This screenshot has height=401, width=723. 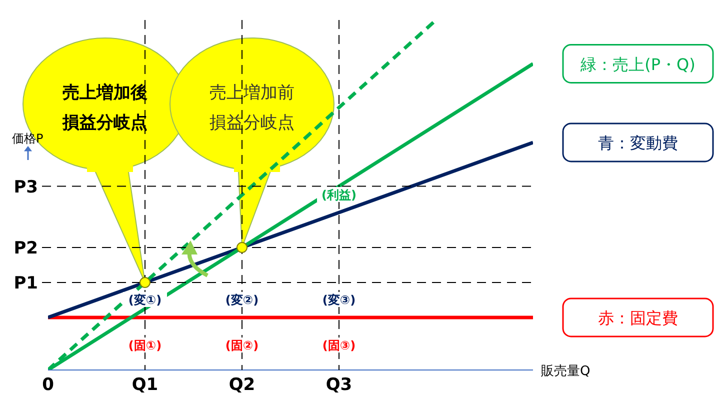 What do you see at coordinates (26, 248) in the screenshot?
I see `ref-line-label: P2` at bounding box center [26, 248].